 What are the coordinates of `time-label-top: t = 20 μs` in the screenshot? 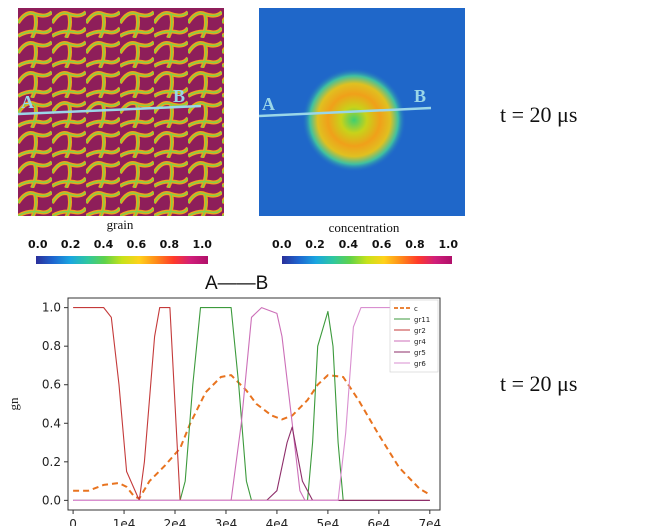 It's located at (539, 114).